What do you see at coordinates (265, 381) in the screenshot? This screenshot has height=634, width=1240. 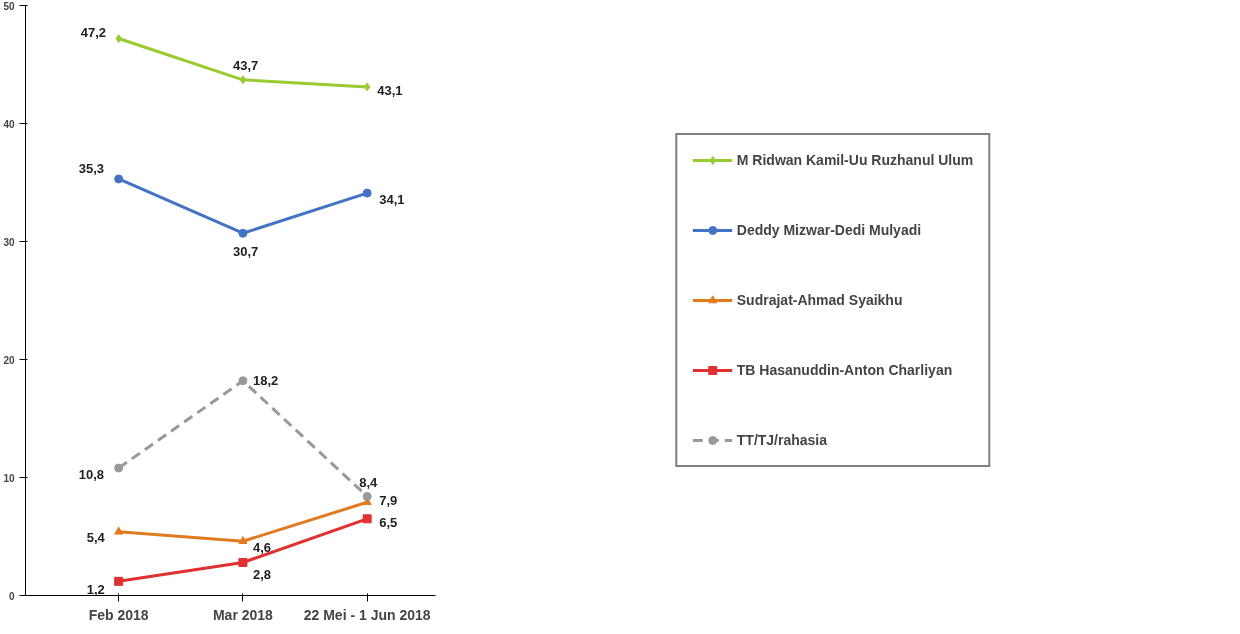 I see `data-label: 18,2` at bounding box center [265, 381].